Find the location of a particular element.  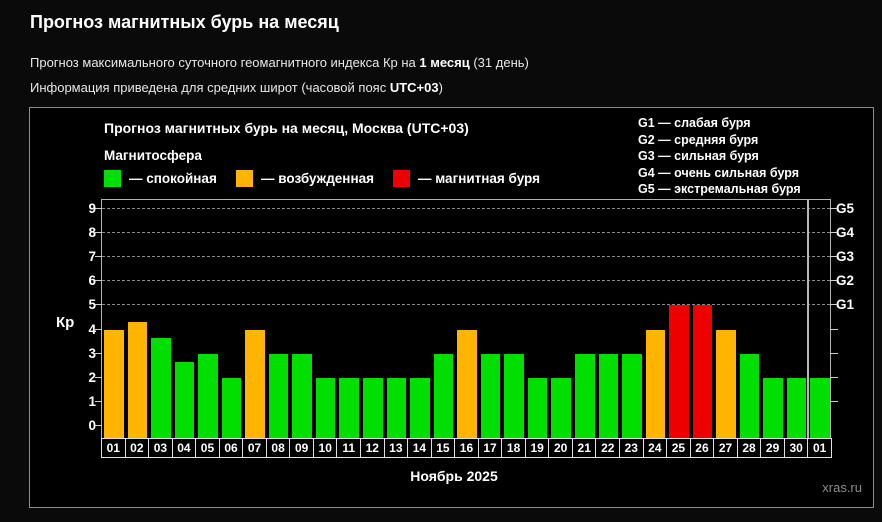

y-axis-label: Кр is located at coordinates (65, 322).